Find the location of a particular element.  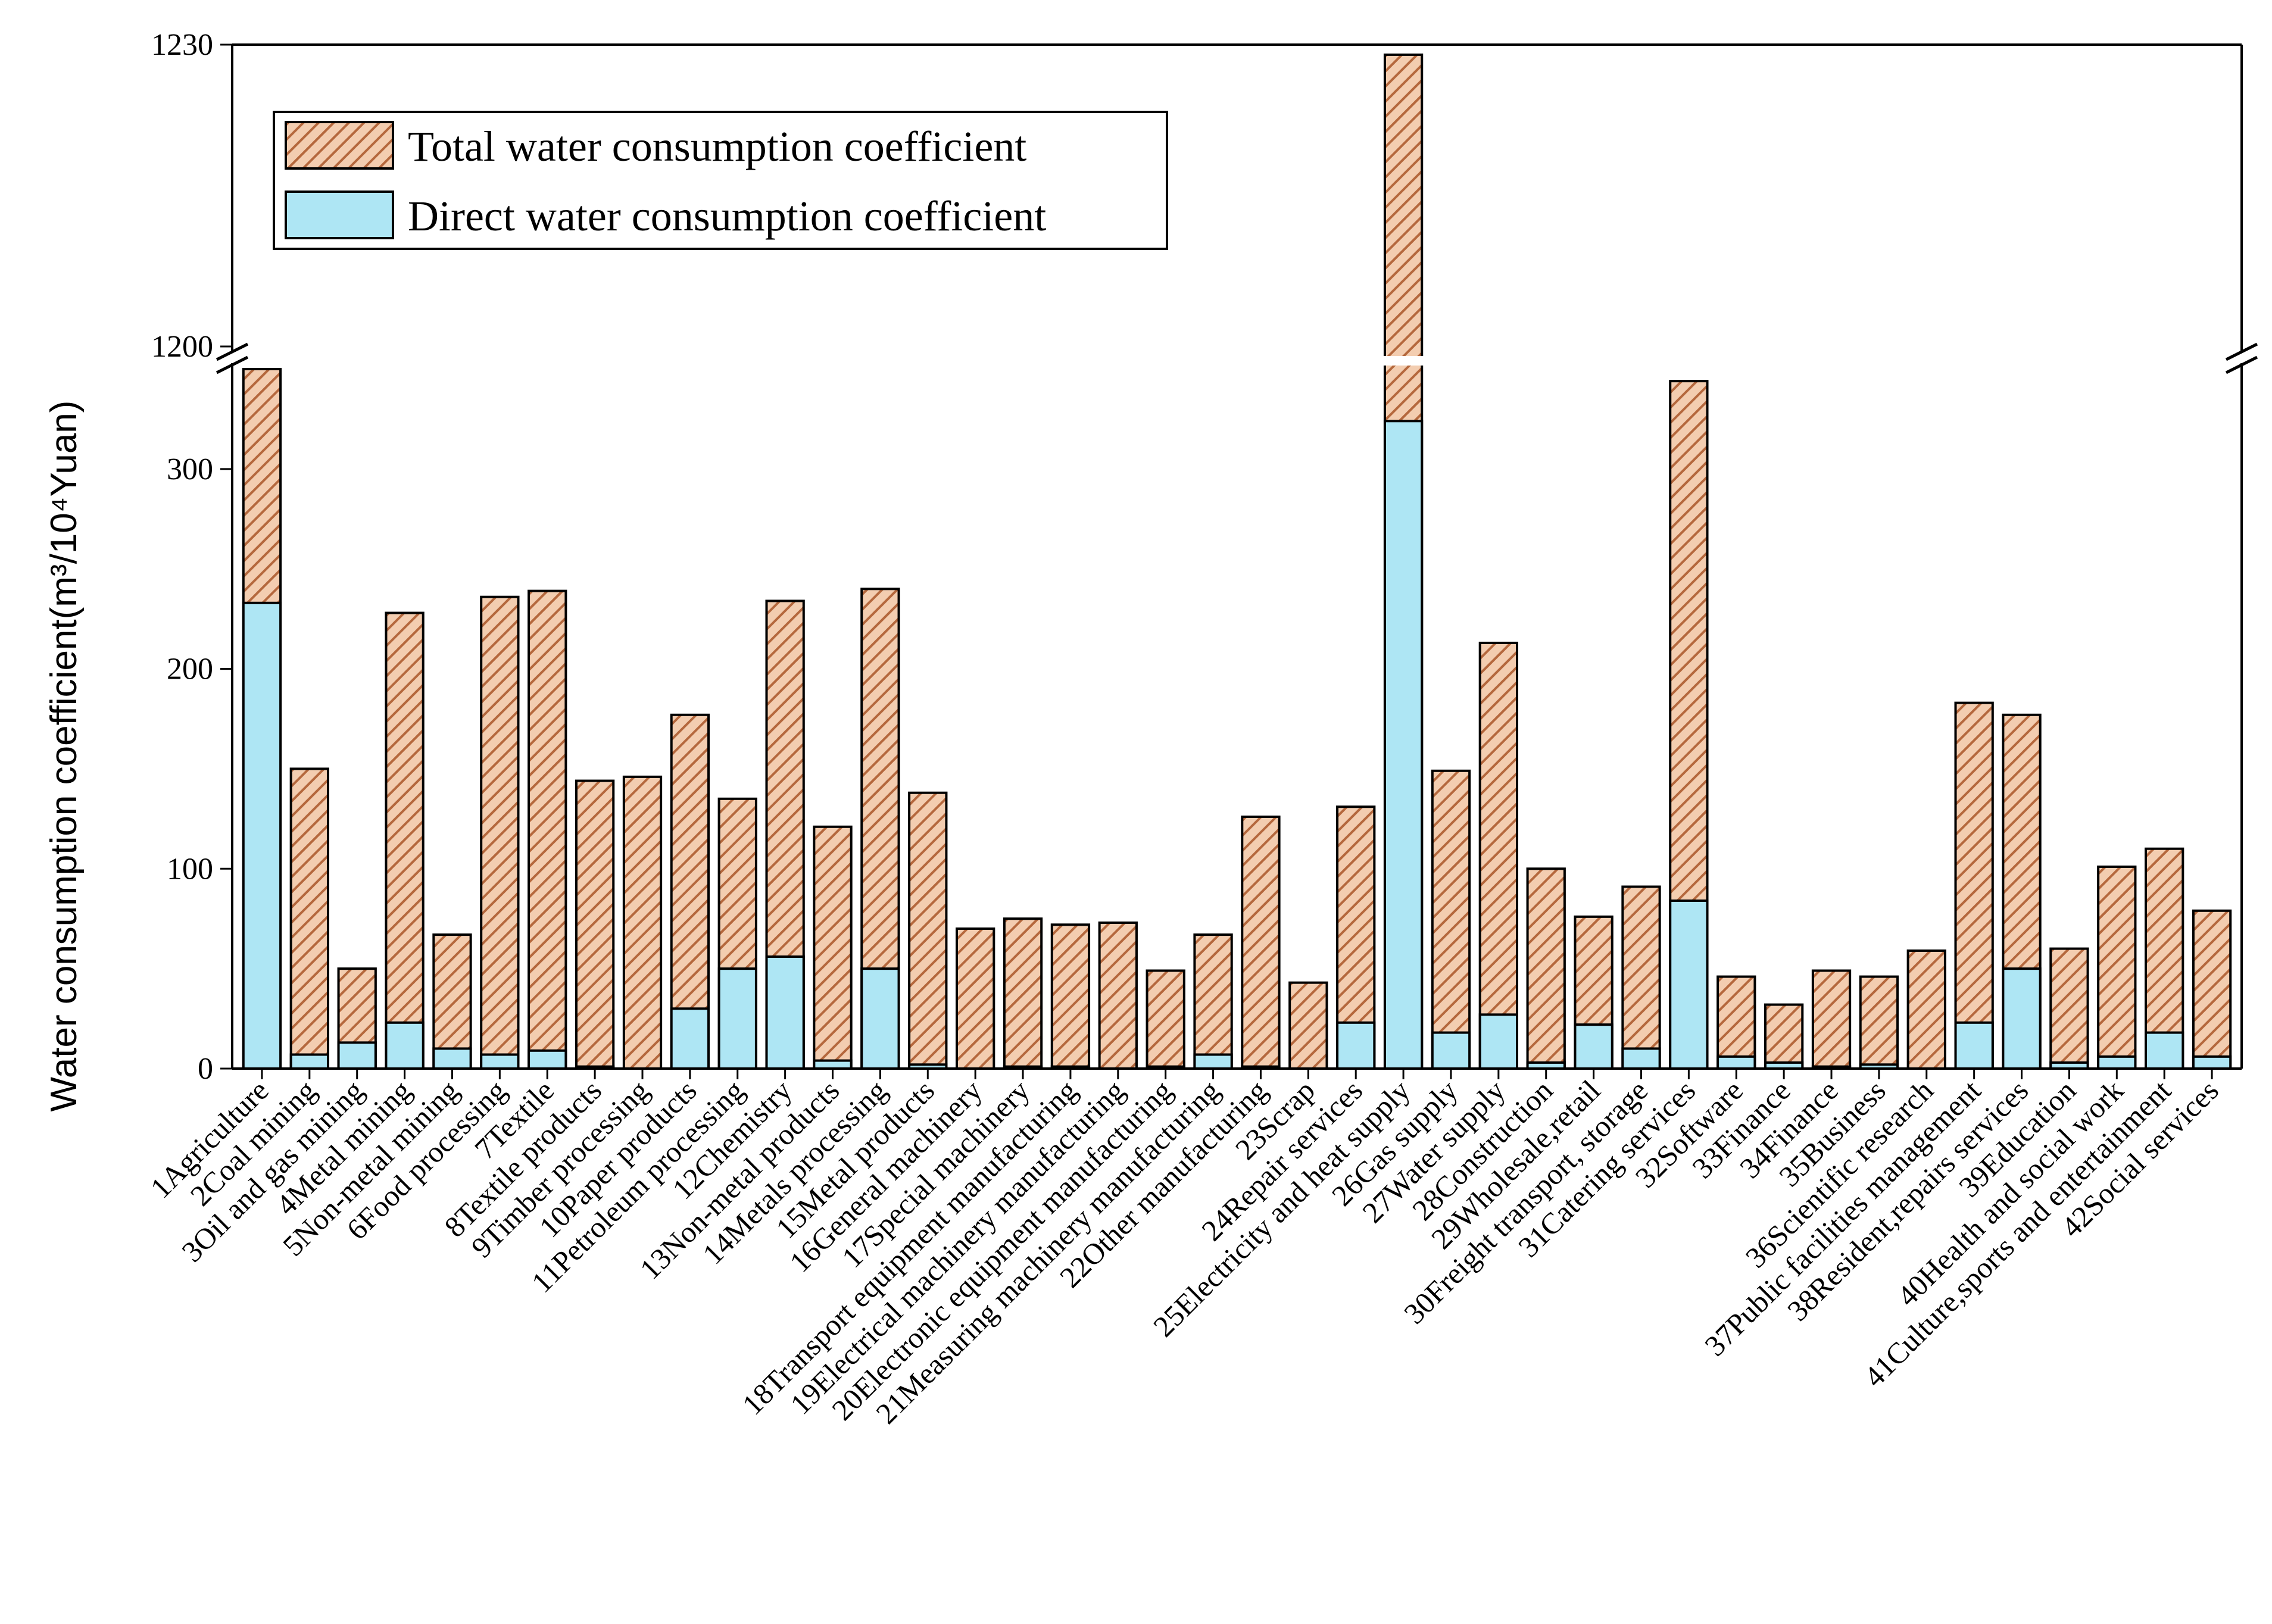

legend-frame is located at coordinates (721, 181).